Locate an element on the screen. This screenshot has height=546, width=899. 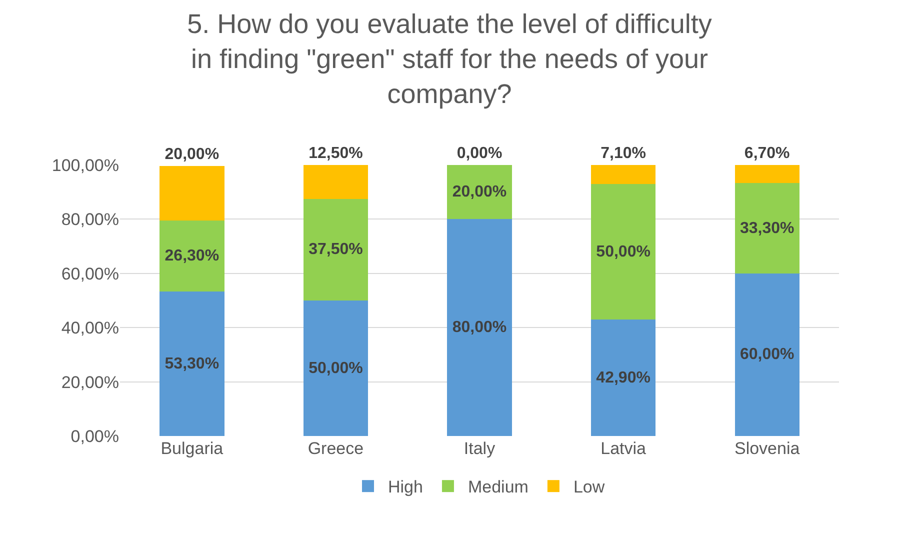
y-tick-label: 100,00% is located at coordinates (85, 165).